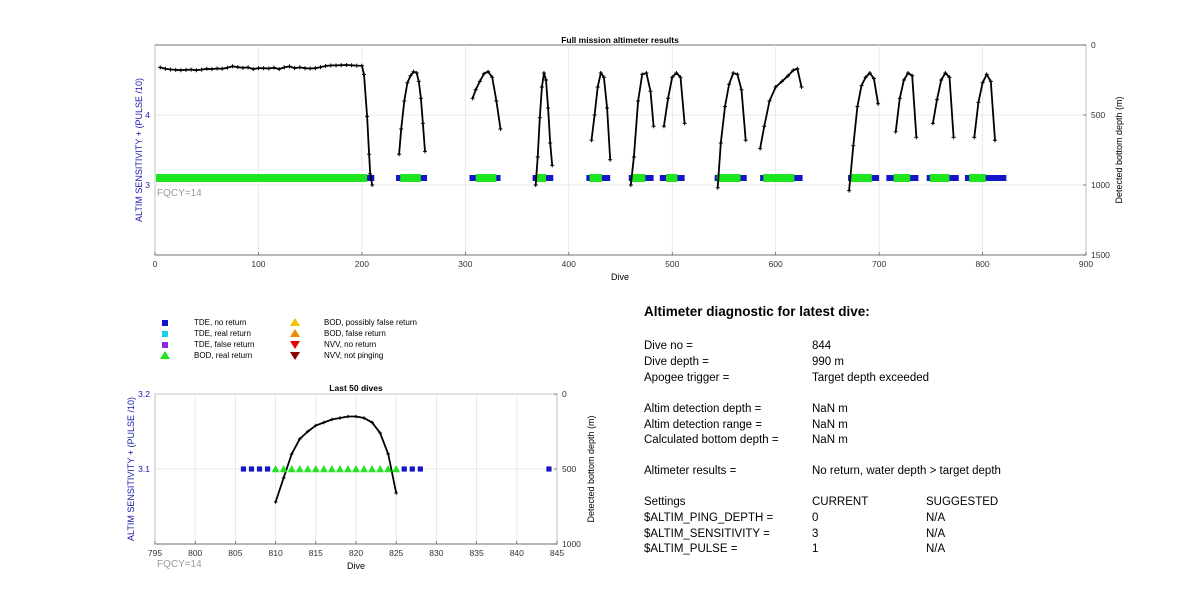  Describe the element at coordinates (1098, 115) in the screenshot. I see `right-tick-label: 500` at that location.